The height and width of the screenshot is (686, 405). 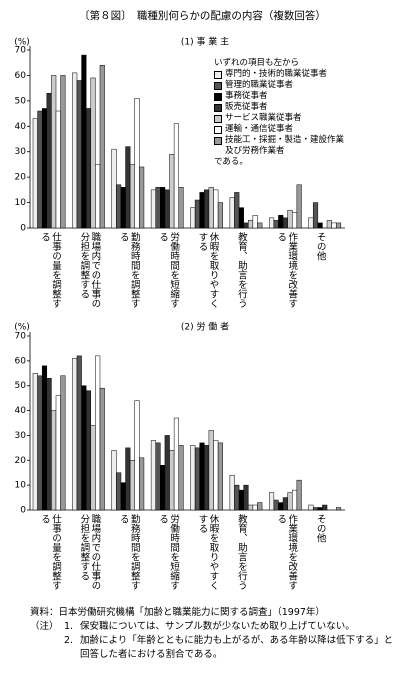 What do you see at coordinates (21, 76) in the screenshot?
I see `y-tick-label: 60` at bounding box center [21, 76].